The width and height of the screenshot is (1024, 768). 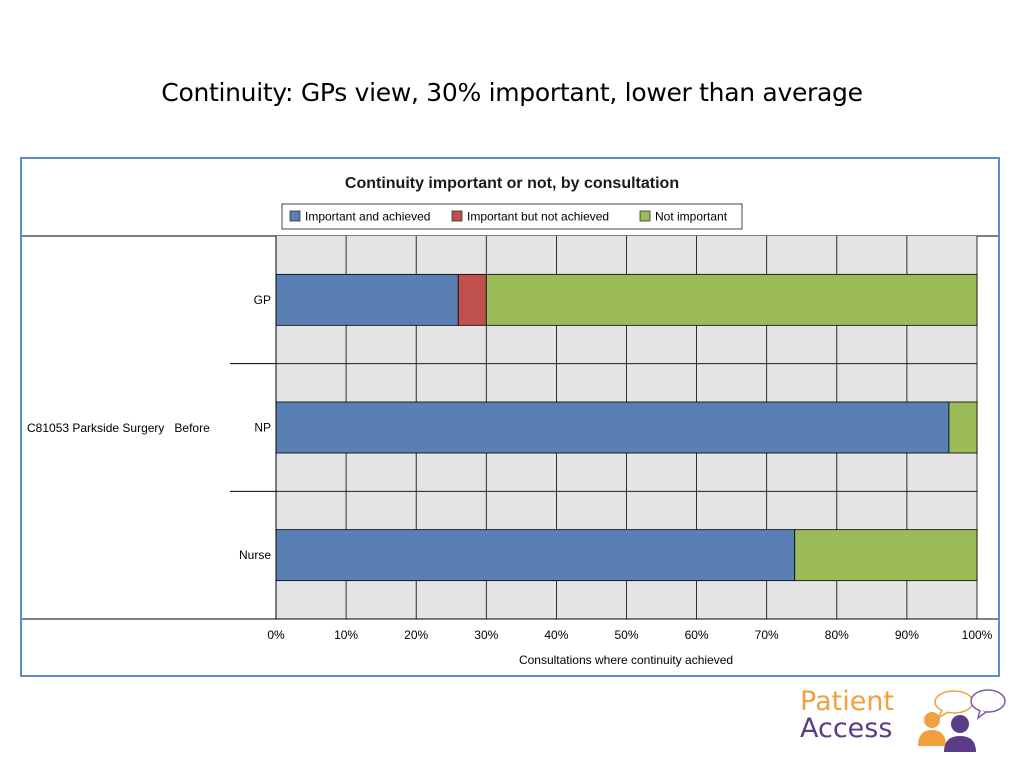 What do you see at coordinates (276, 635) in the screenshot?
I see `x-tick-label: 0%` at bounding box center [276, 635].